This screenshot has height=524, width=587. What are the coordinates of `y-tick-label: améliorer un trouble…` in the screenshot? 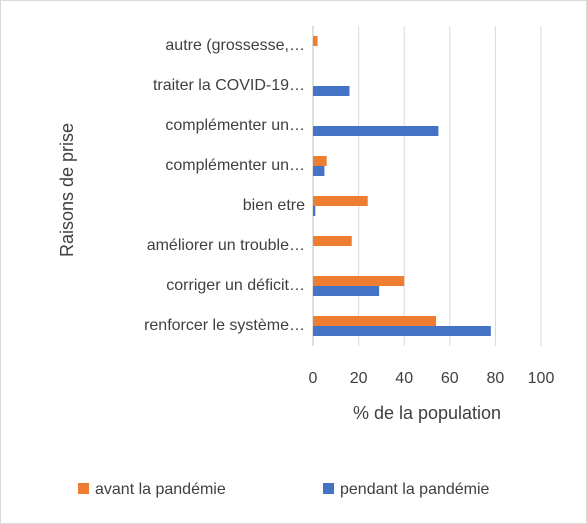 It's located at (226, 245).